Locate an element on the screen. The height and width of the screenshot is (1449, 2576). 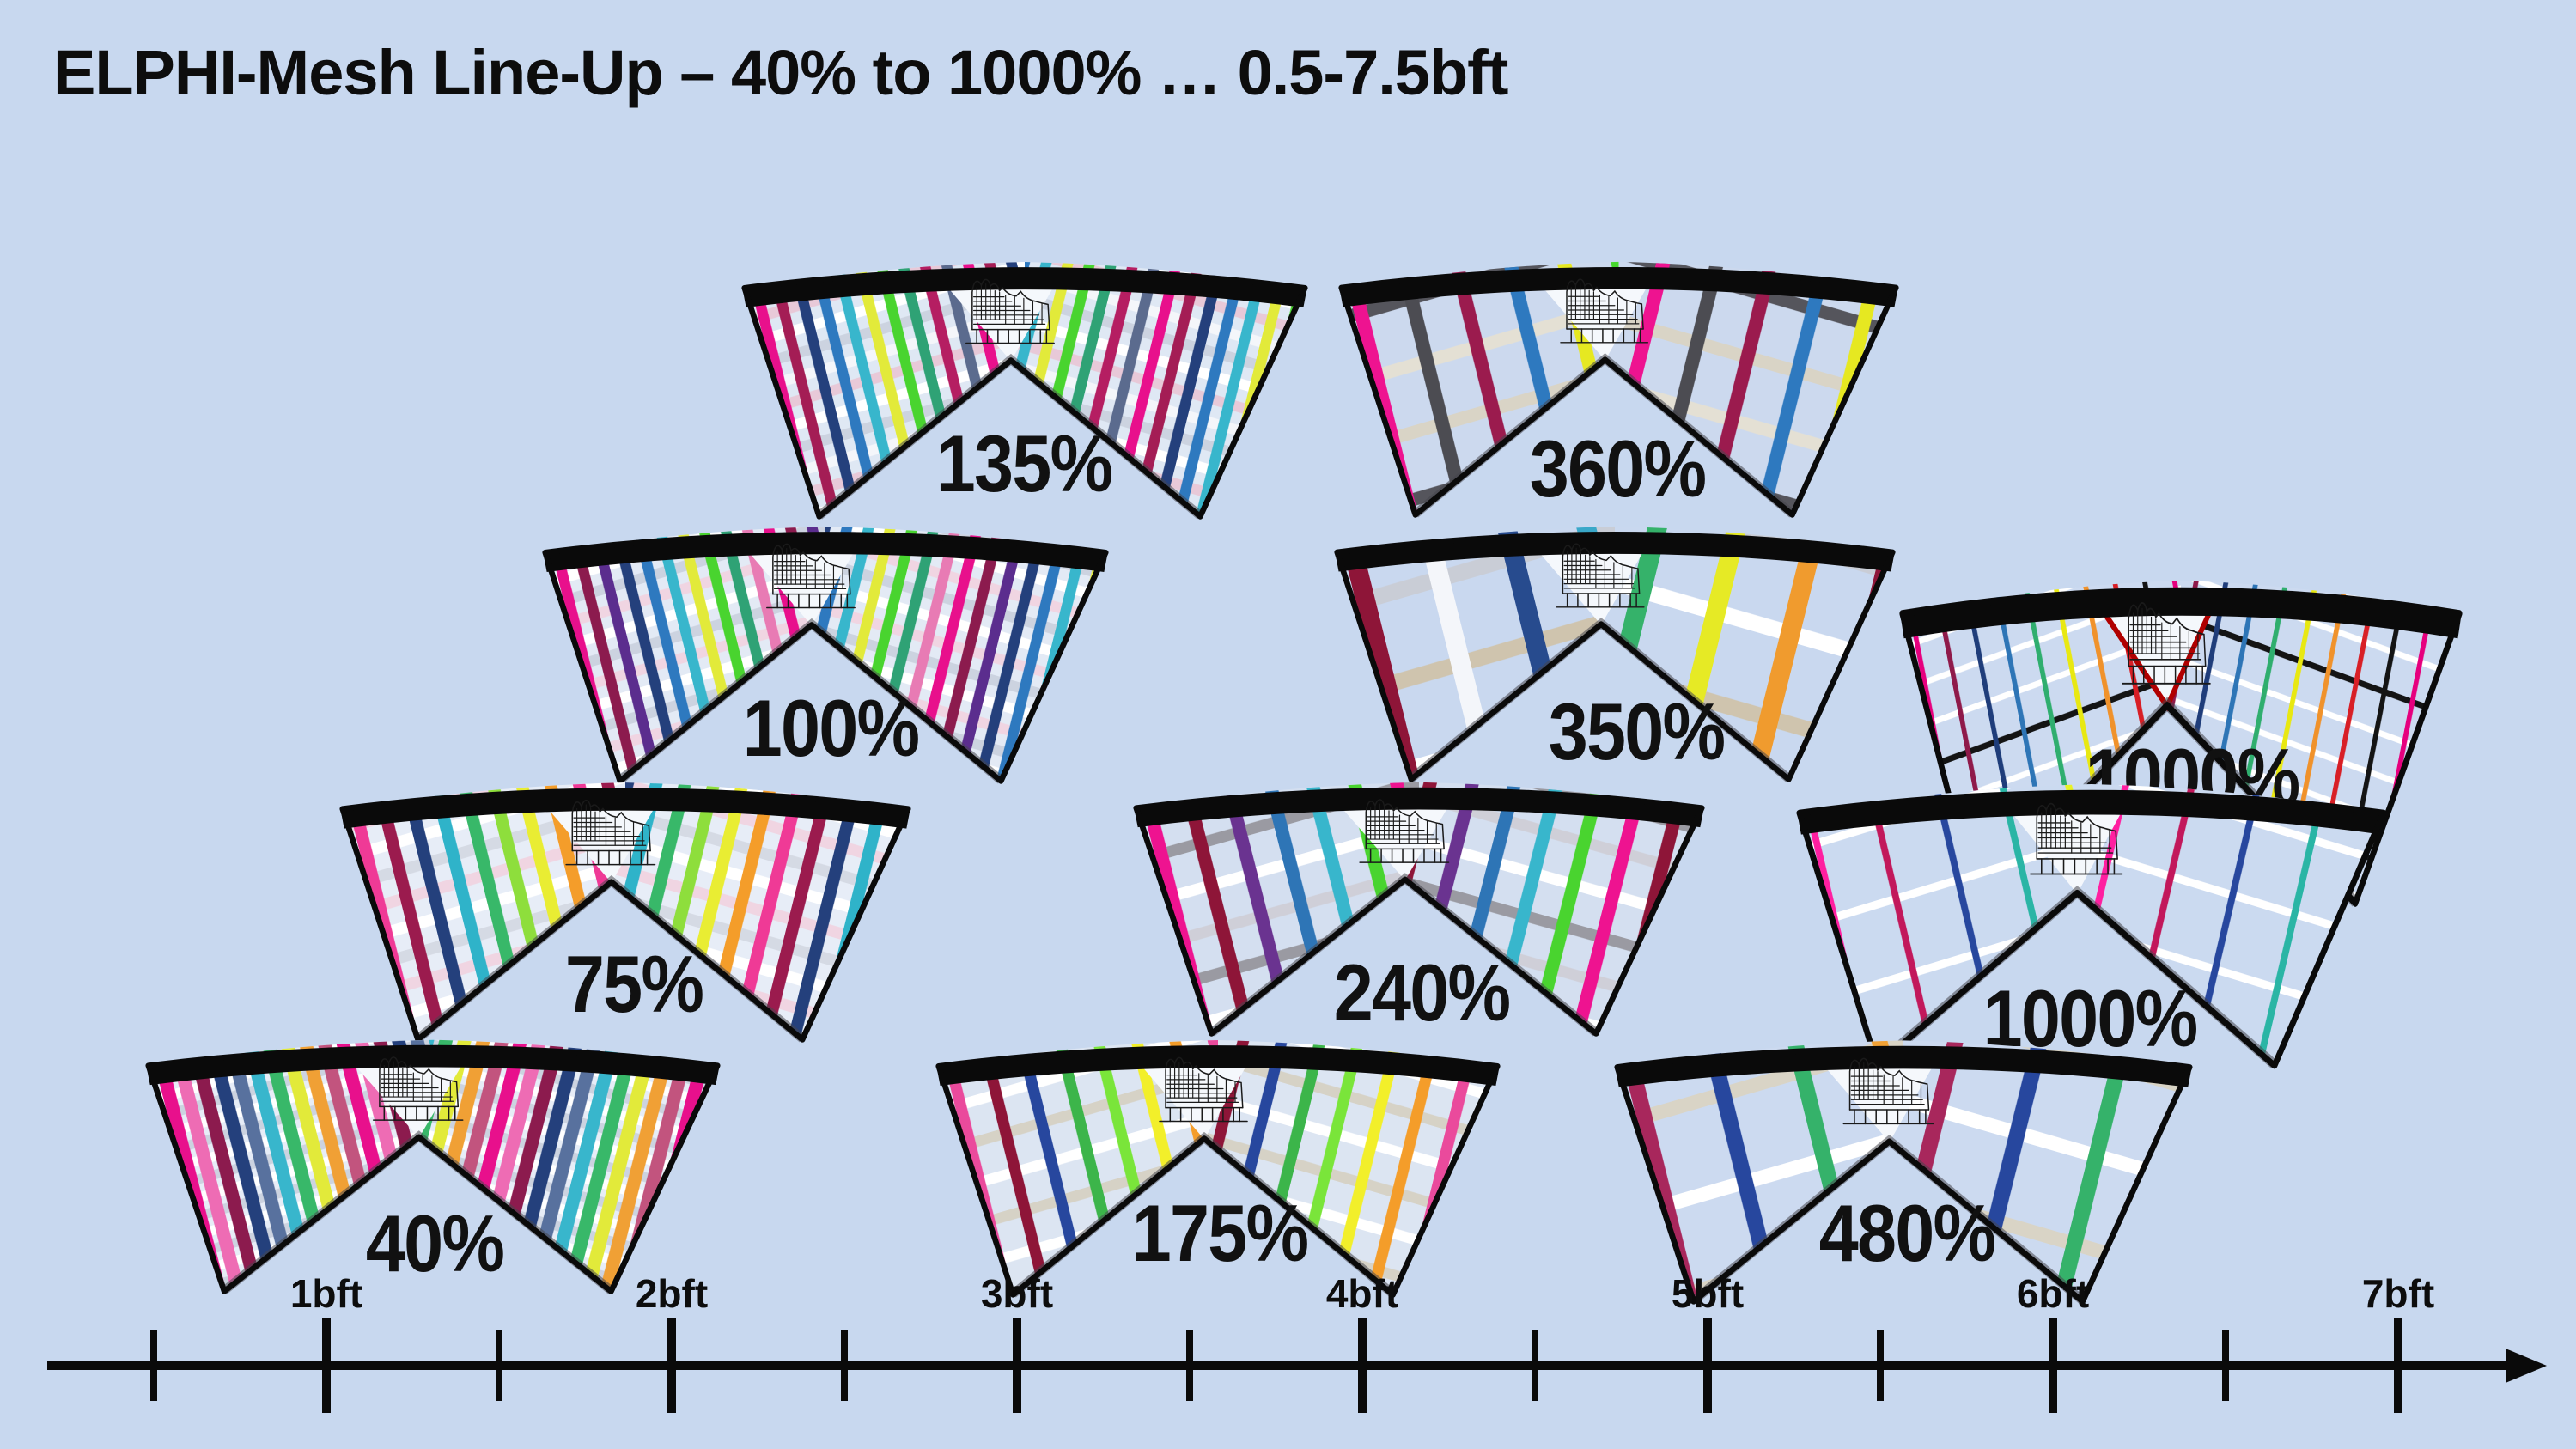
axis-label-3bft: 3bft is located at coordinates (1017, 1293).